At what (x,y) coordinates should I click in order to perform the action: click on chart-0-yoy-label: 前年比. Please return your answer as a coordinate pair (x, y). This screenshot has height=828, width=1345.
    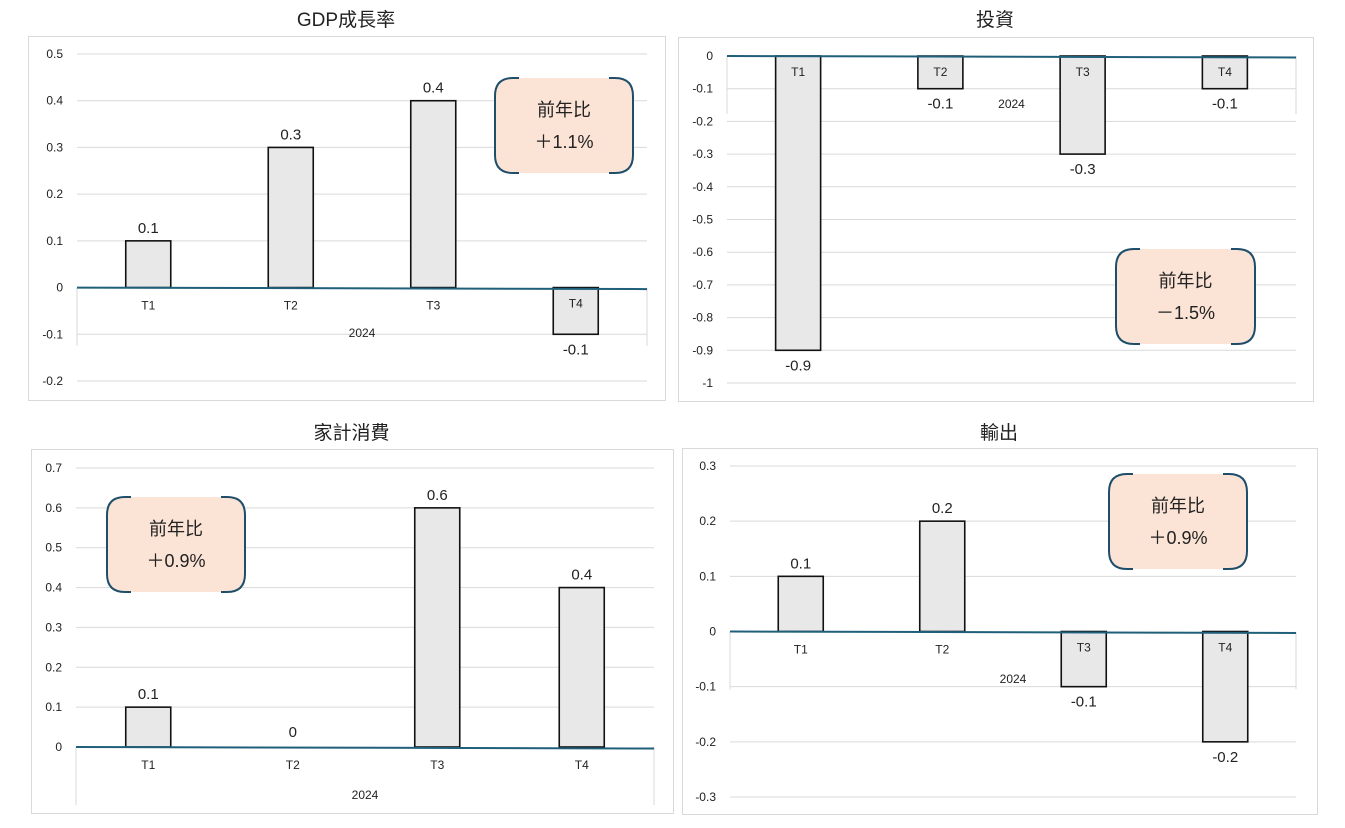
    Looking at the image, I should click on (564, 110).